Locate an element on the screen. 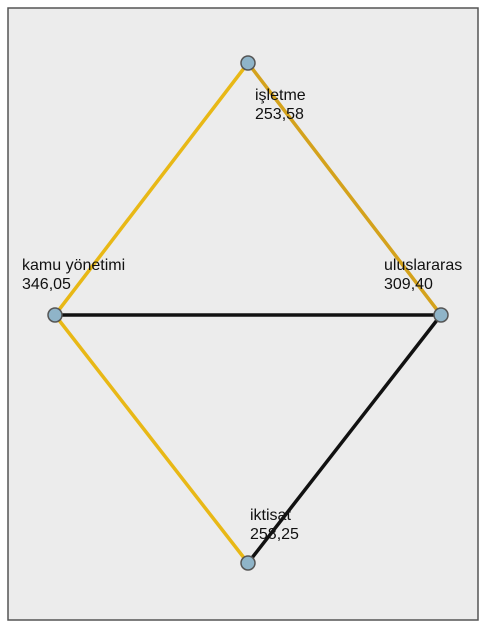 This screenshot has width=485, height=626. node-label: kamu yönetimi is located at coordinates (73, 265).